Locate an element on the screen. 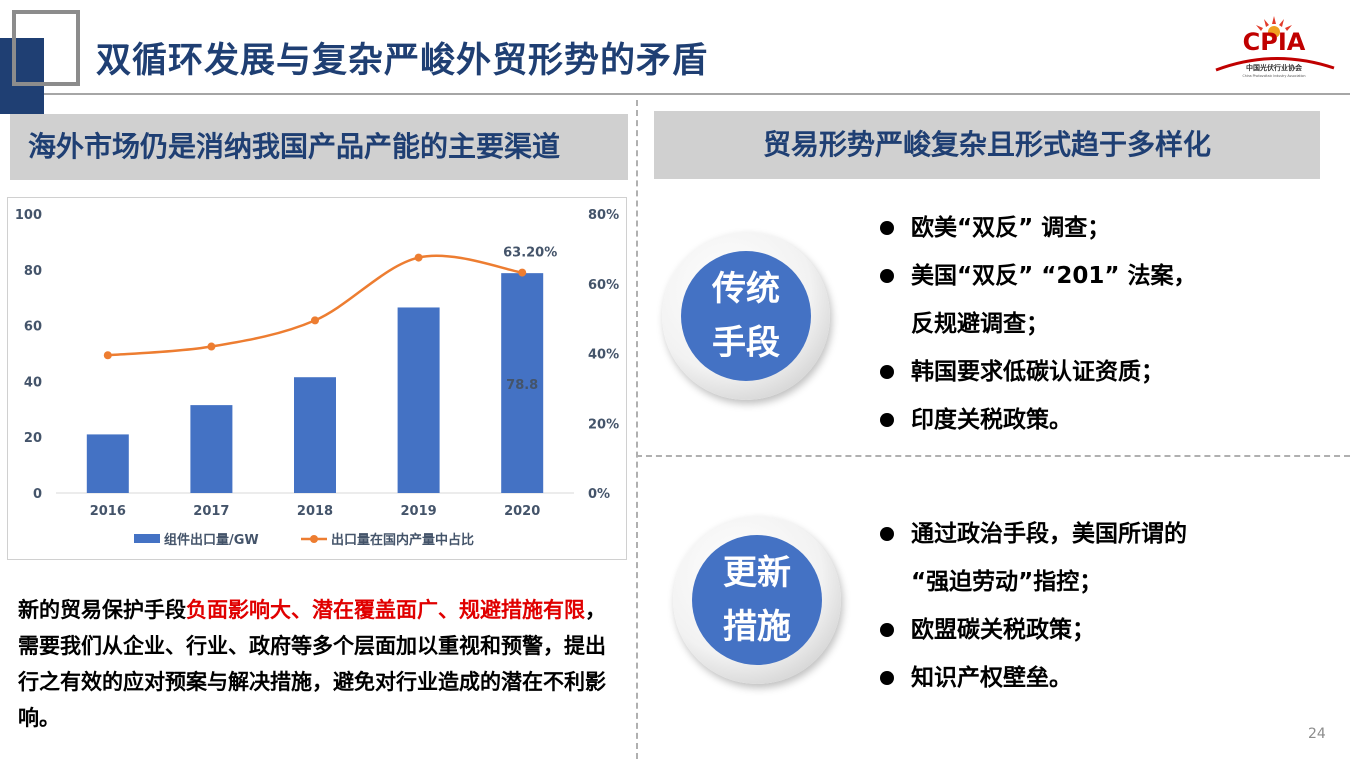  y-right-tick-label: 60% is located at coordinates (603, 285).